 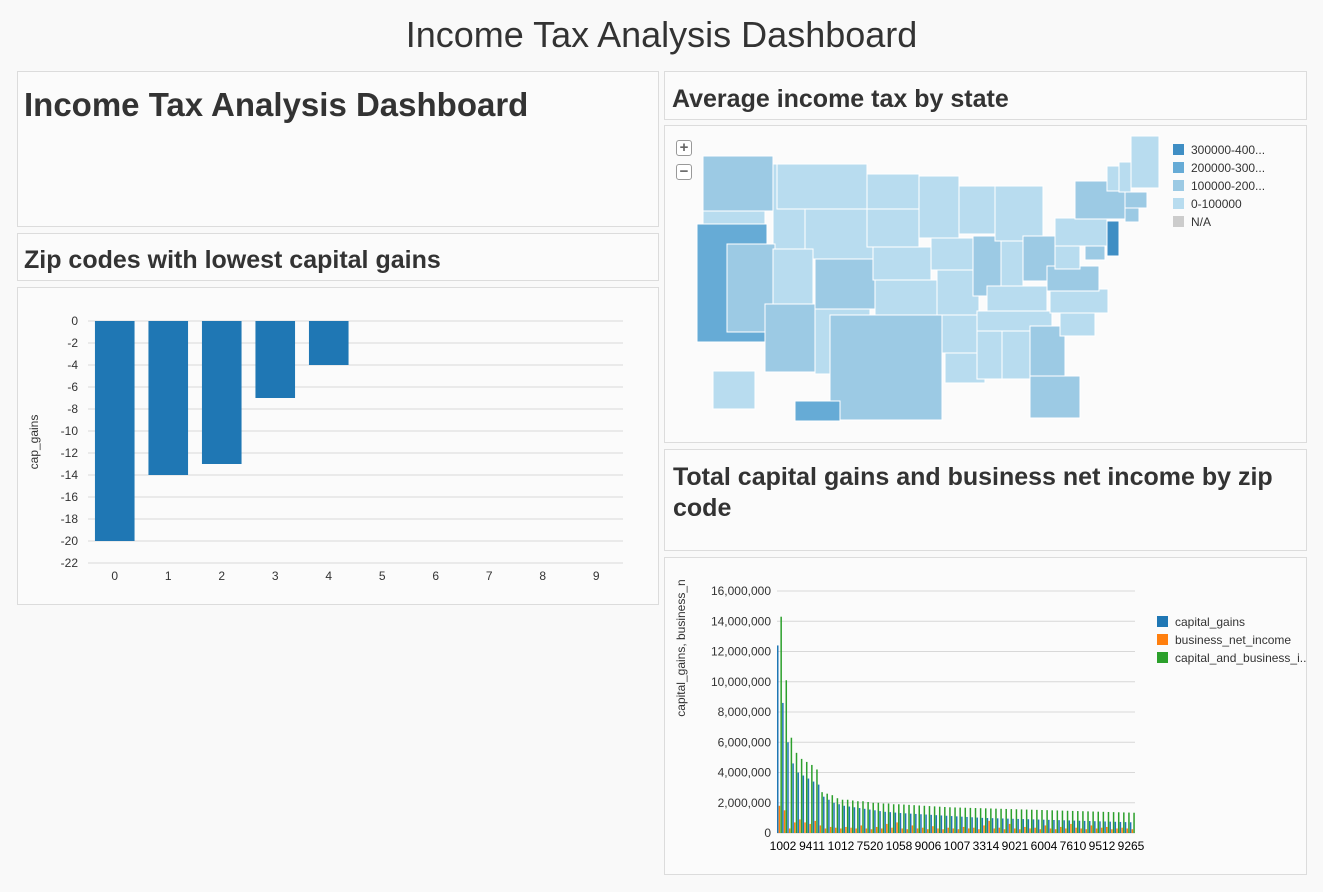 What do you see at coordinates (870, 846) in the screenshot?
I see `x-tick-label: 7520` at bounding box center [870, 846].